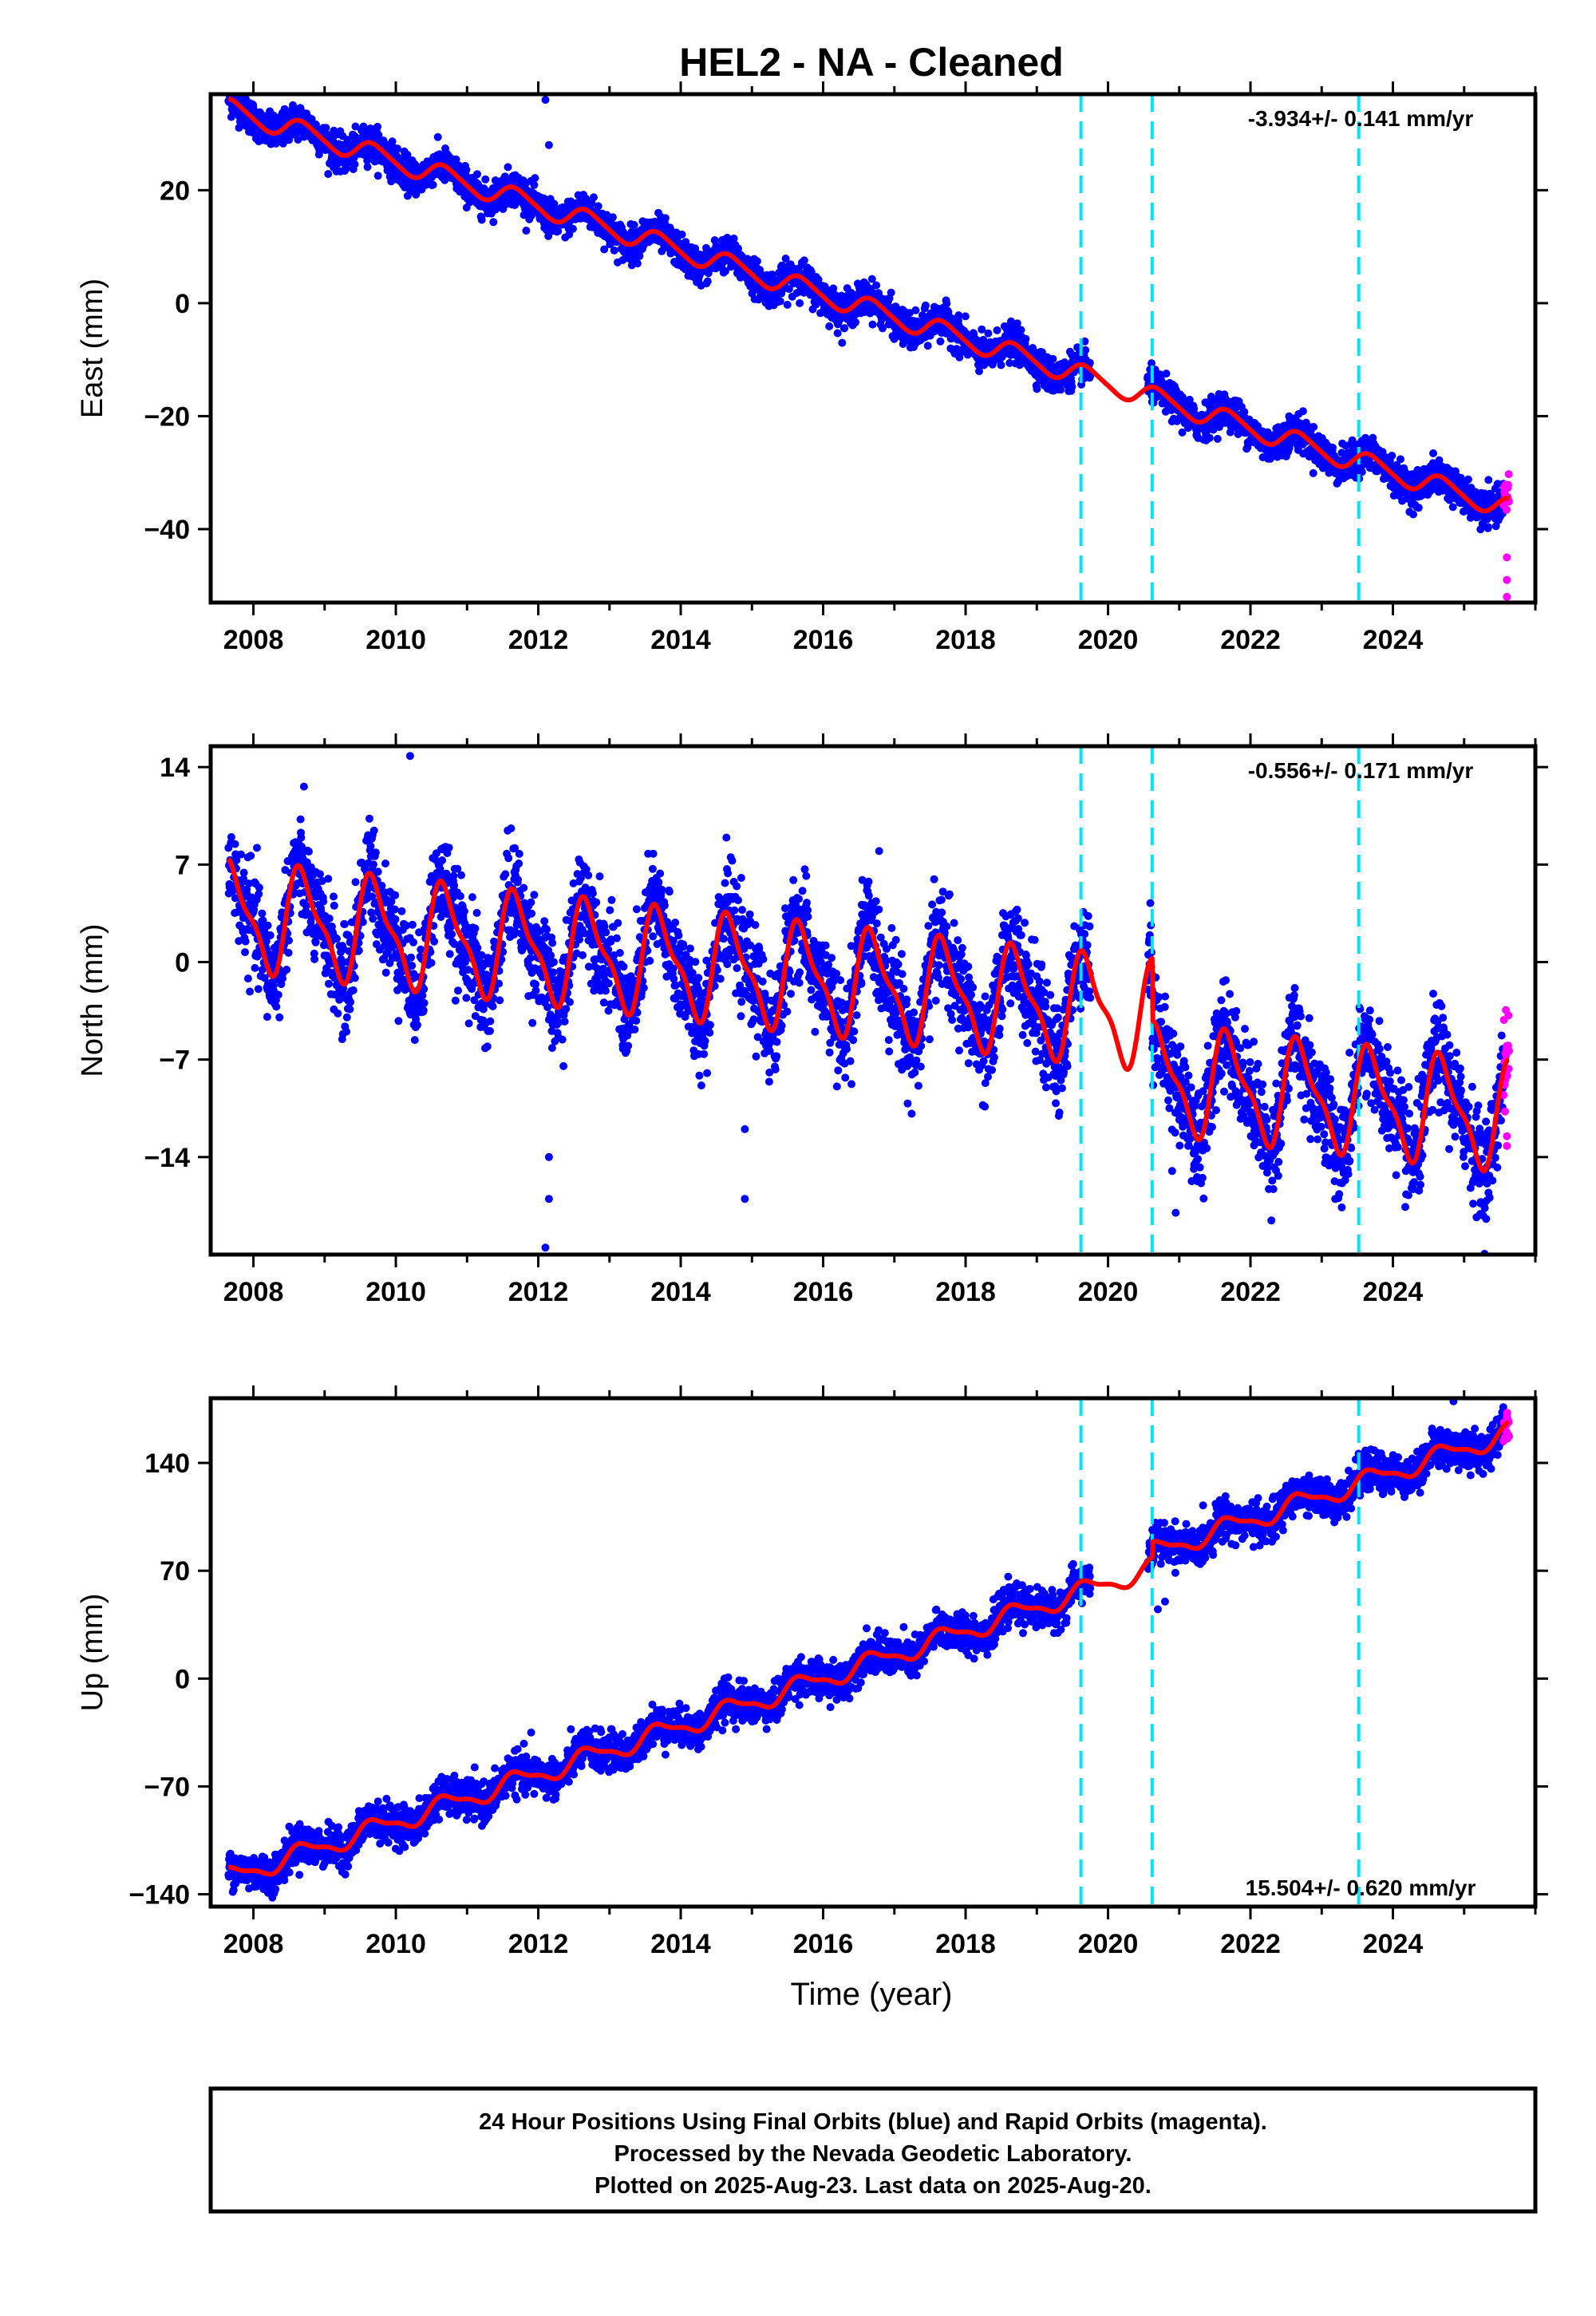 This screenshot has height=2316, width=1596. What do you see at coordinates (395, 640) in the screenshot?
I see `east-x-tick-label: 2010` at bounding box center [395, 640].